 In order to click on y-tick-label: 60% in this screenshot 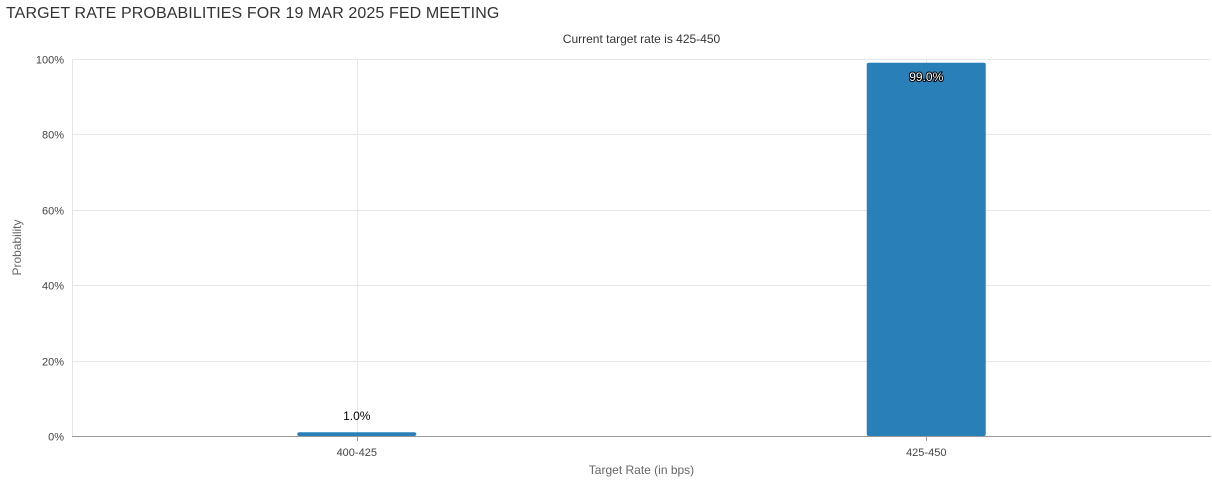, I will do `click(53, 212)`.